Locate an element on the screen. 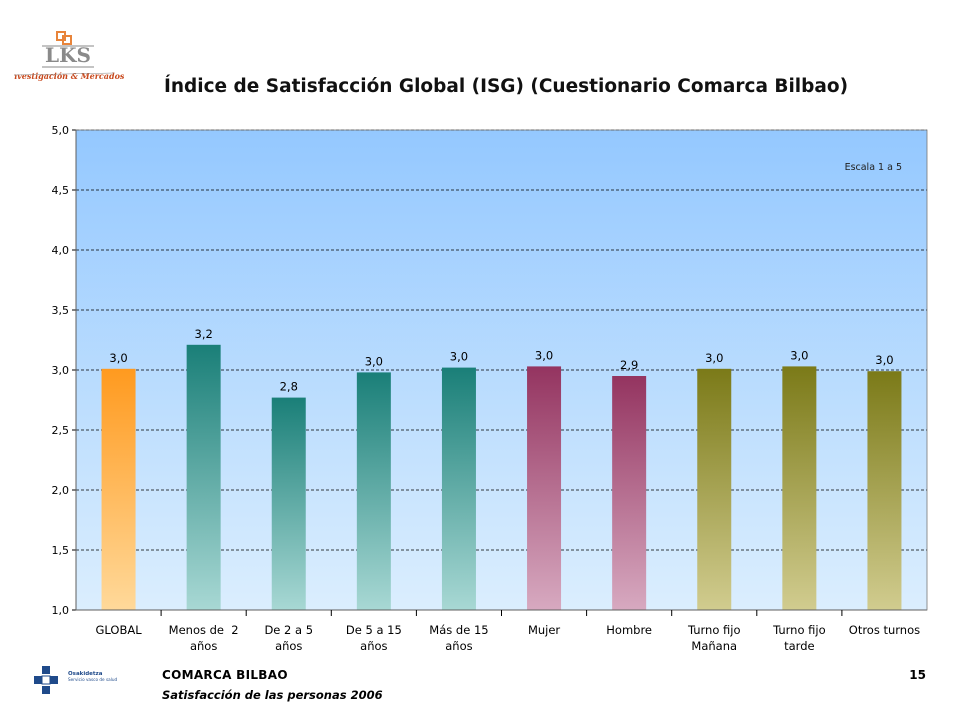 The height and width of the screenshot is (720, 960). y-tick-label: 5,0 is located at coordinates (61, 130).